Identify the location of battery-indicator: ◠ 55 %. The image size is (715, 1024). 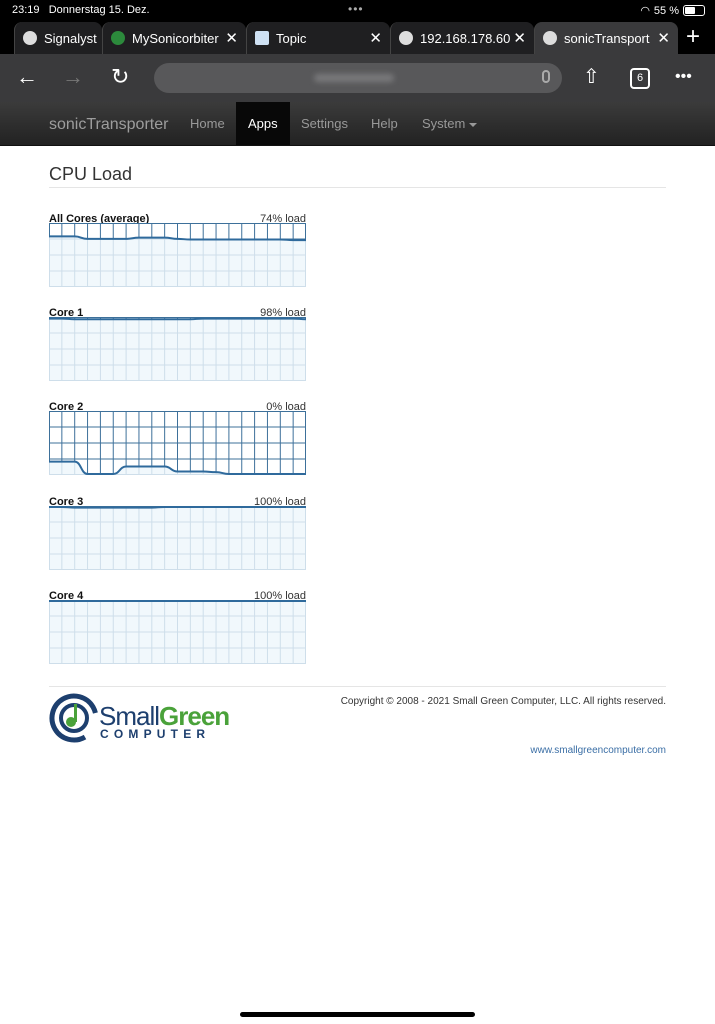
(672, 10).